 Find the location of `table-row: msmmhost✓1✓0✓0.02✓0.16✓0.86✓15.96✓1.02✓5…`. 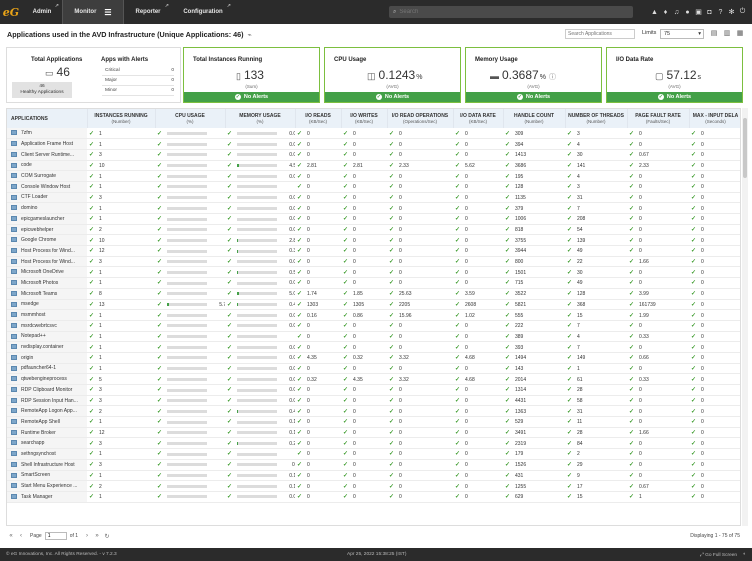

table-row: msmmhost✓1✓0✓0.02✓0.16✓0.86✓15.96✓1.02✓5… is located at coordinates (373, 315).